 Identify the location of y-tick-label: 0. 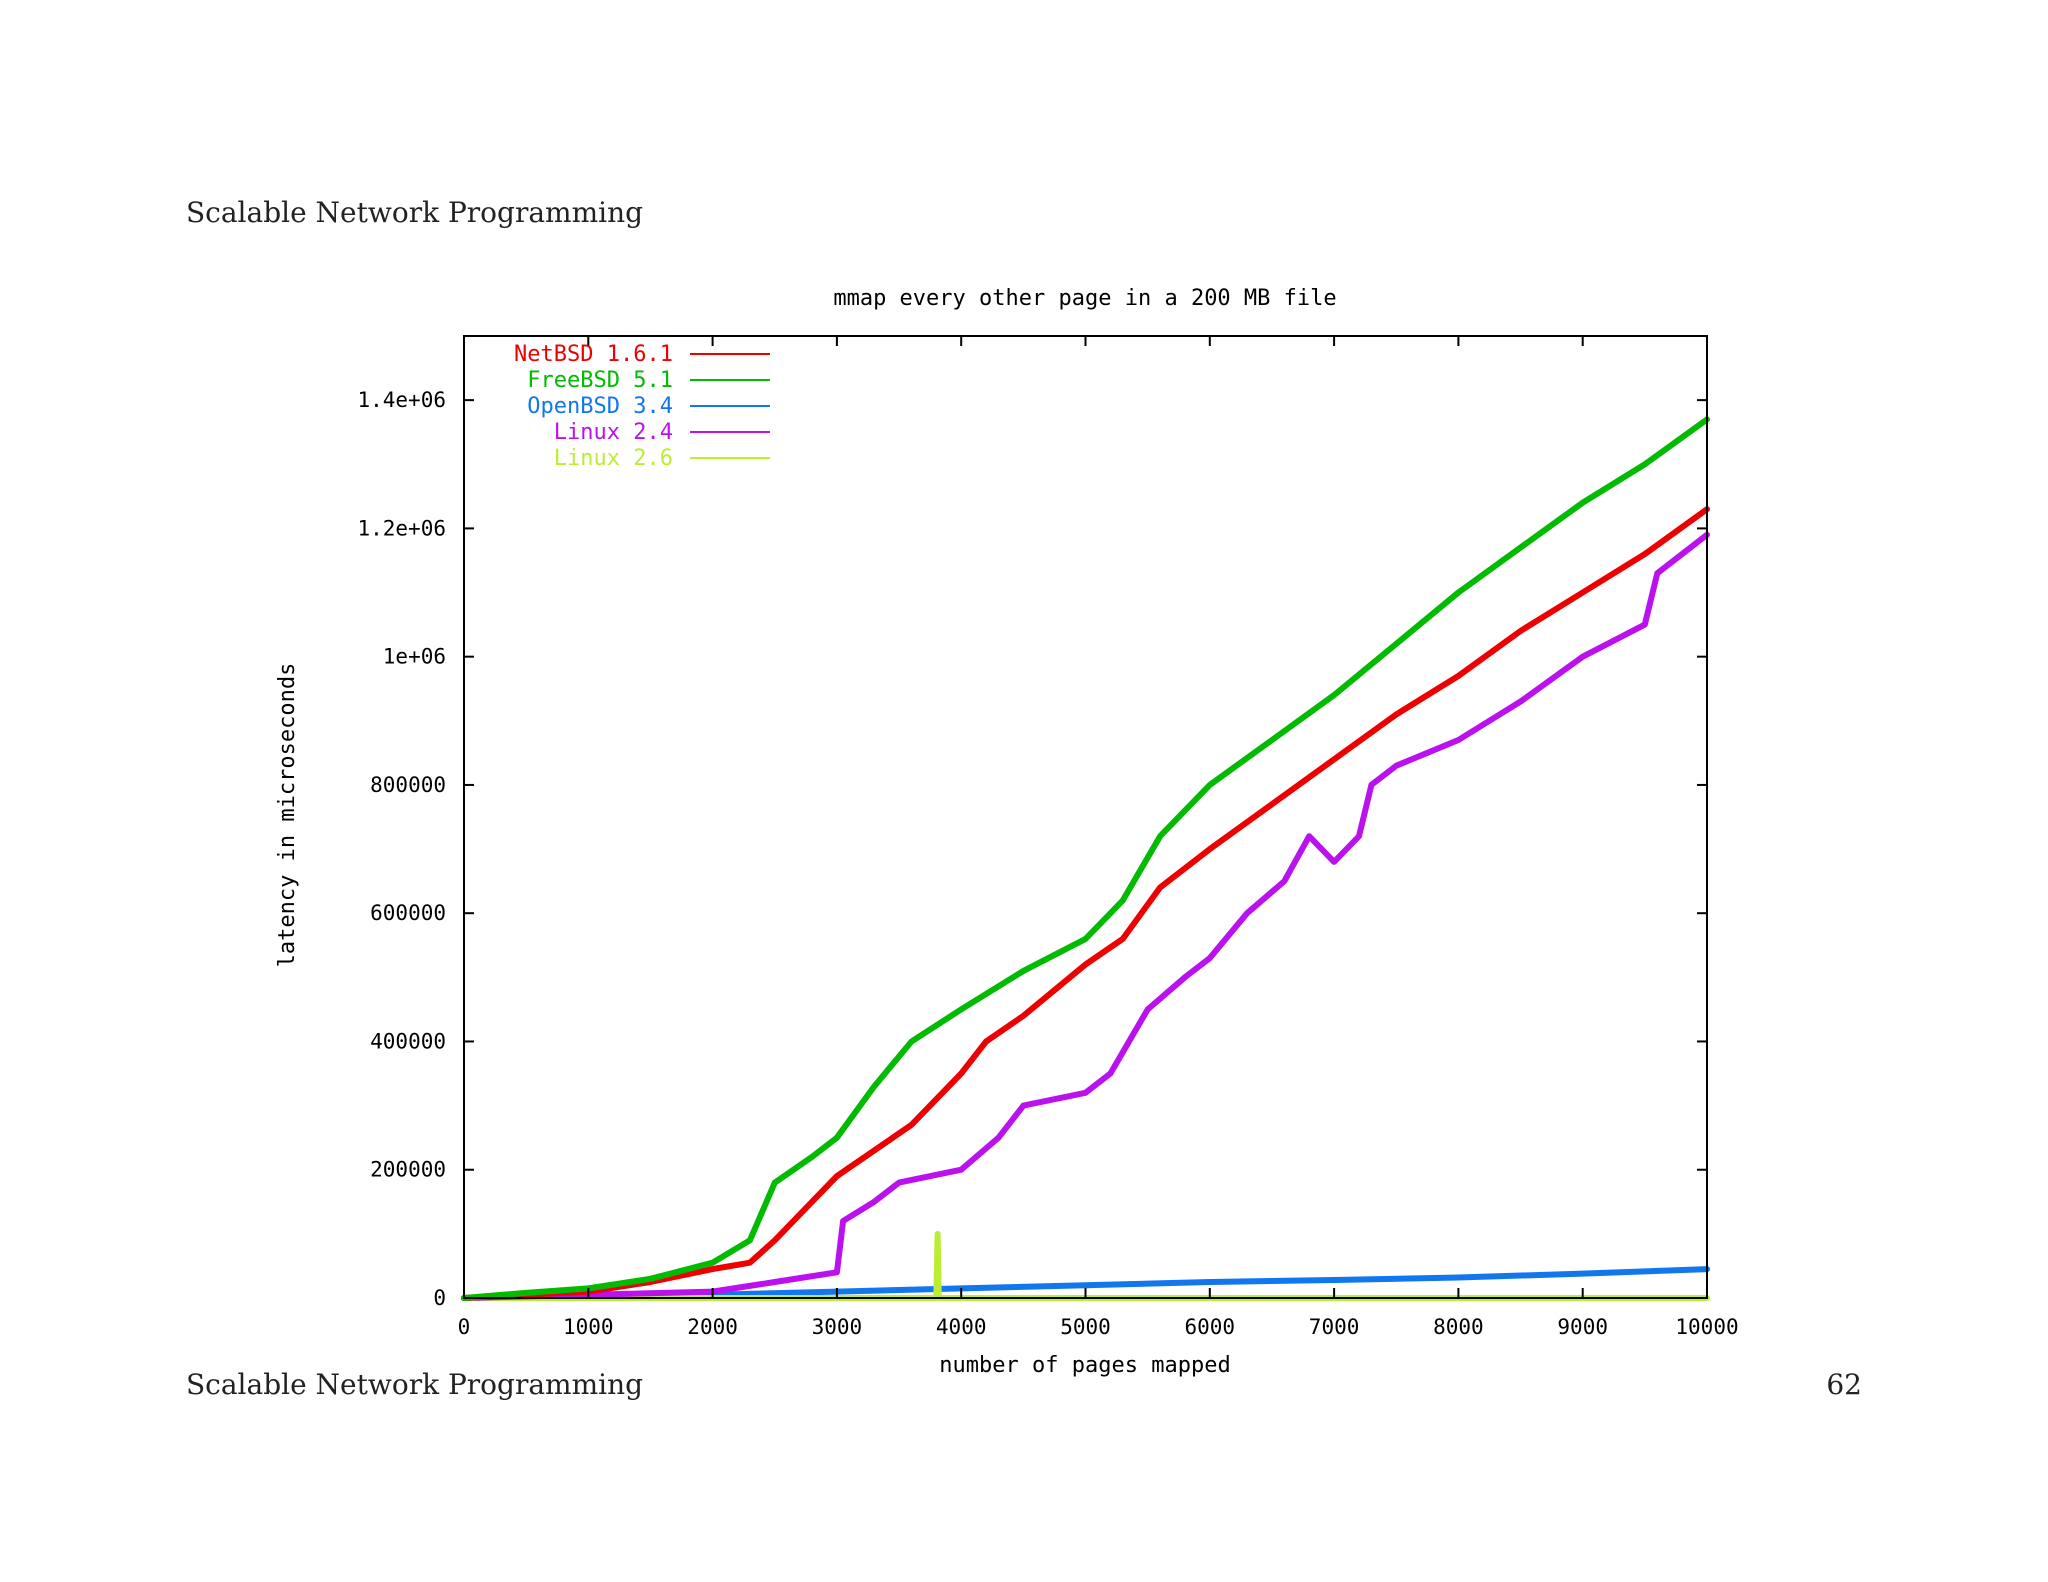
(439, 1298).